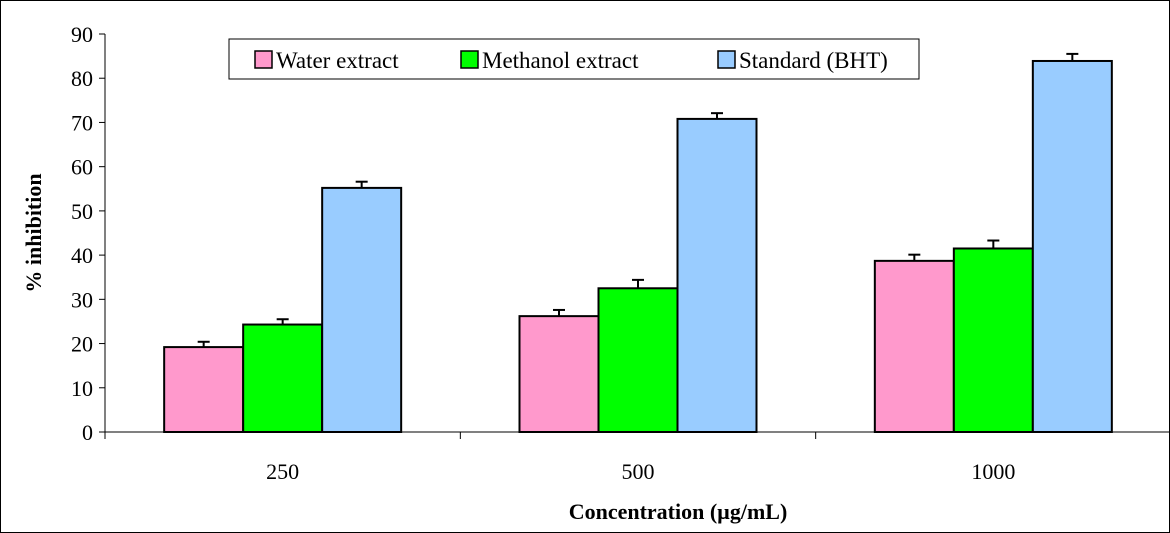  Describe the element at coordinates (82, 255) in the screenshot. I see `y-tick-label: 40` at that location.